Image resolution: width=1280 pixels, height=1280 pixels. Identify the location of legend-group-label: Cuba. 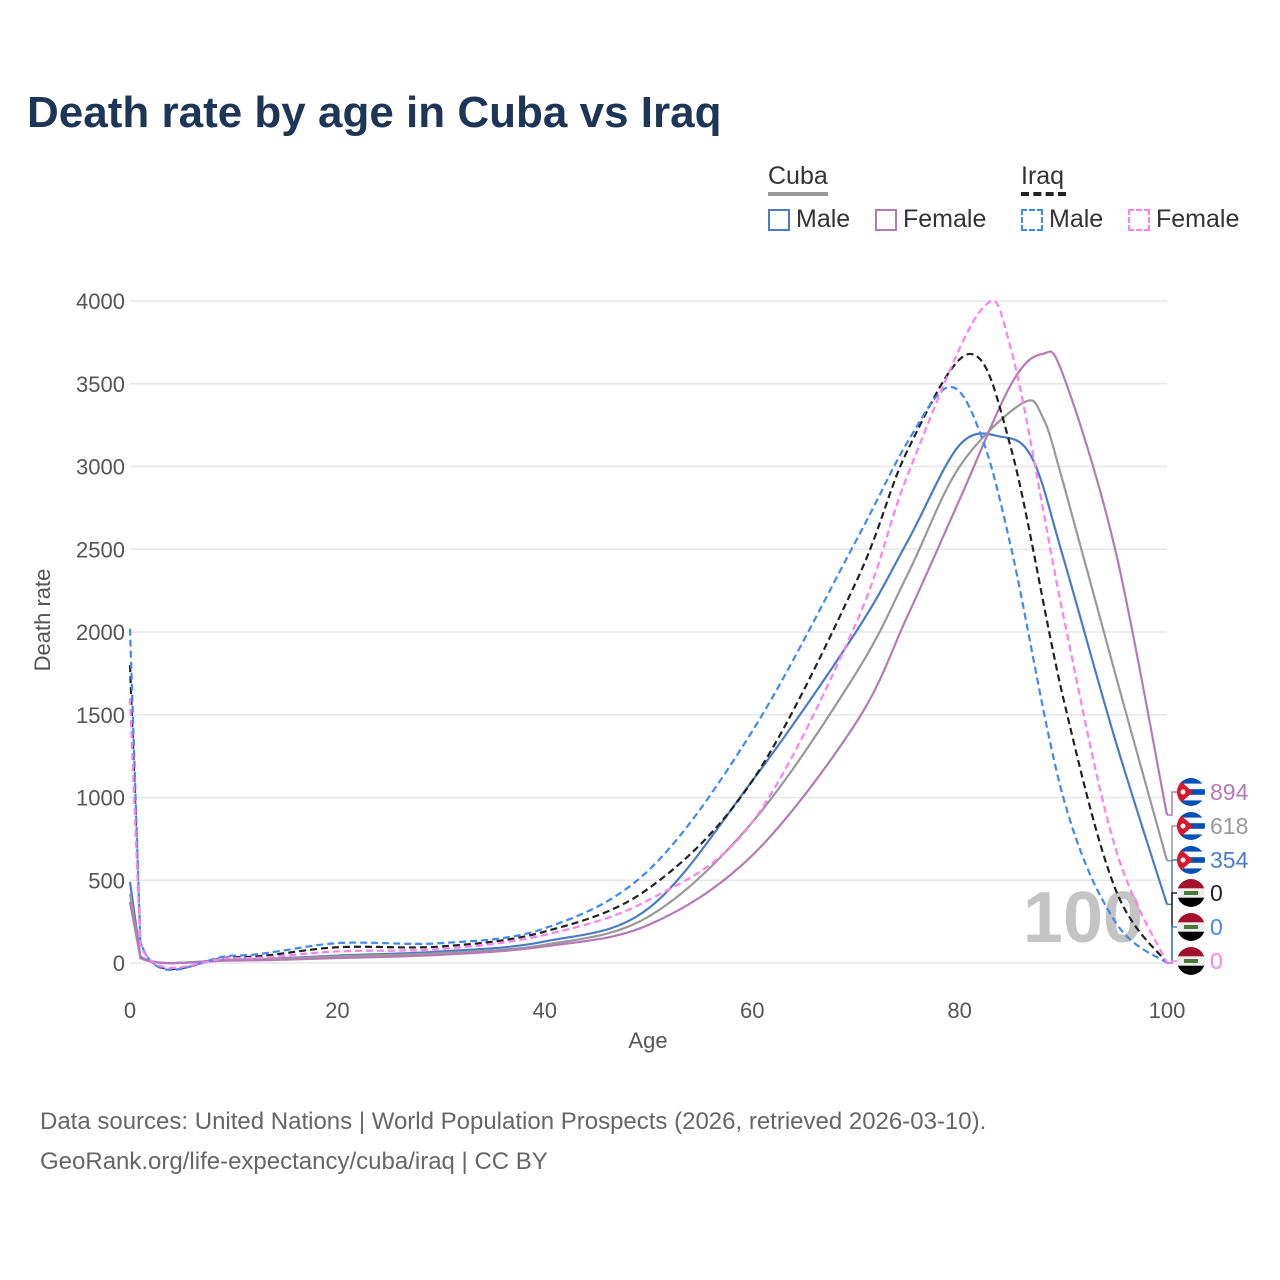
(798, 176).